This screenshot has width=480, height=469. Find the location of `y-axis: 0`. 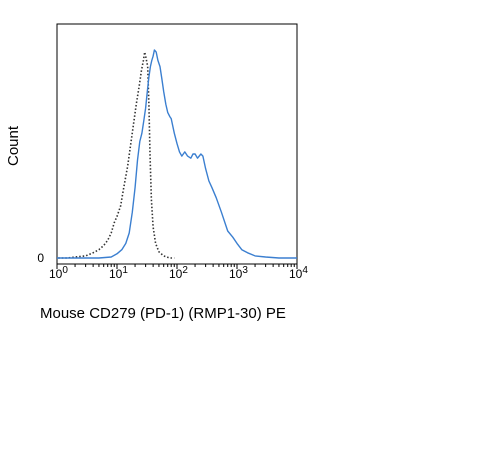

y-axis: 0 is located at coordinates (40, 258).